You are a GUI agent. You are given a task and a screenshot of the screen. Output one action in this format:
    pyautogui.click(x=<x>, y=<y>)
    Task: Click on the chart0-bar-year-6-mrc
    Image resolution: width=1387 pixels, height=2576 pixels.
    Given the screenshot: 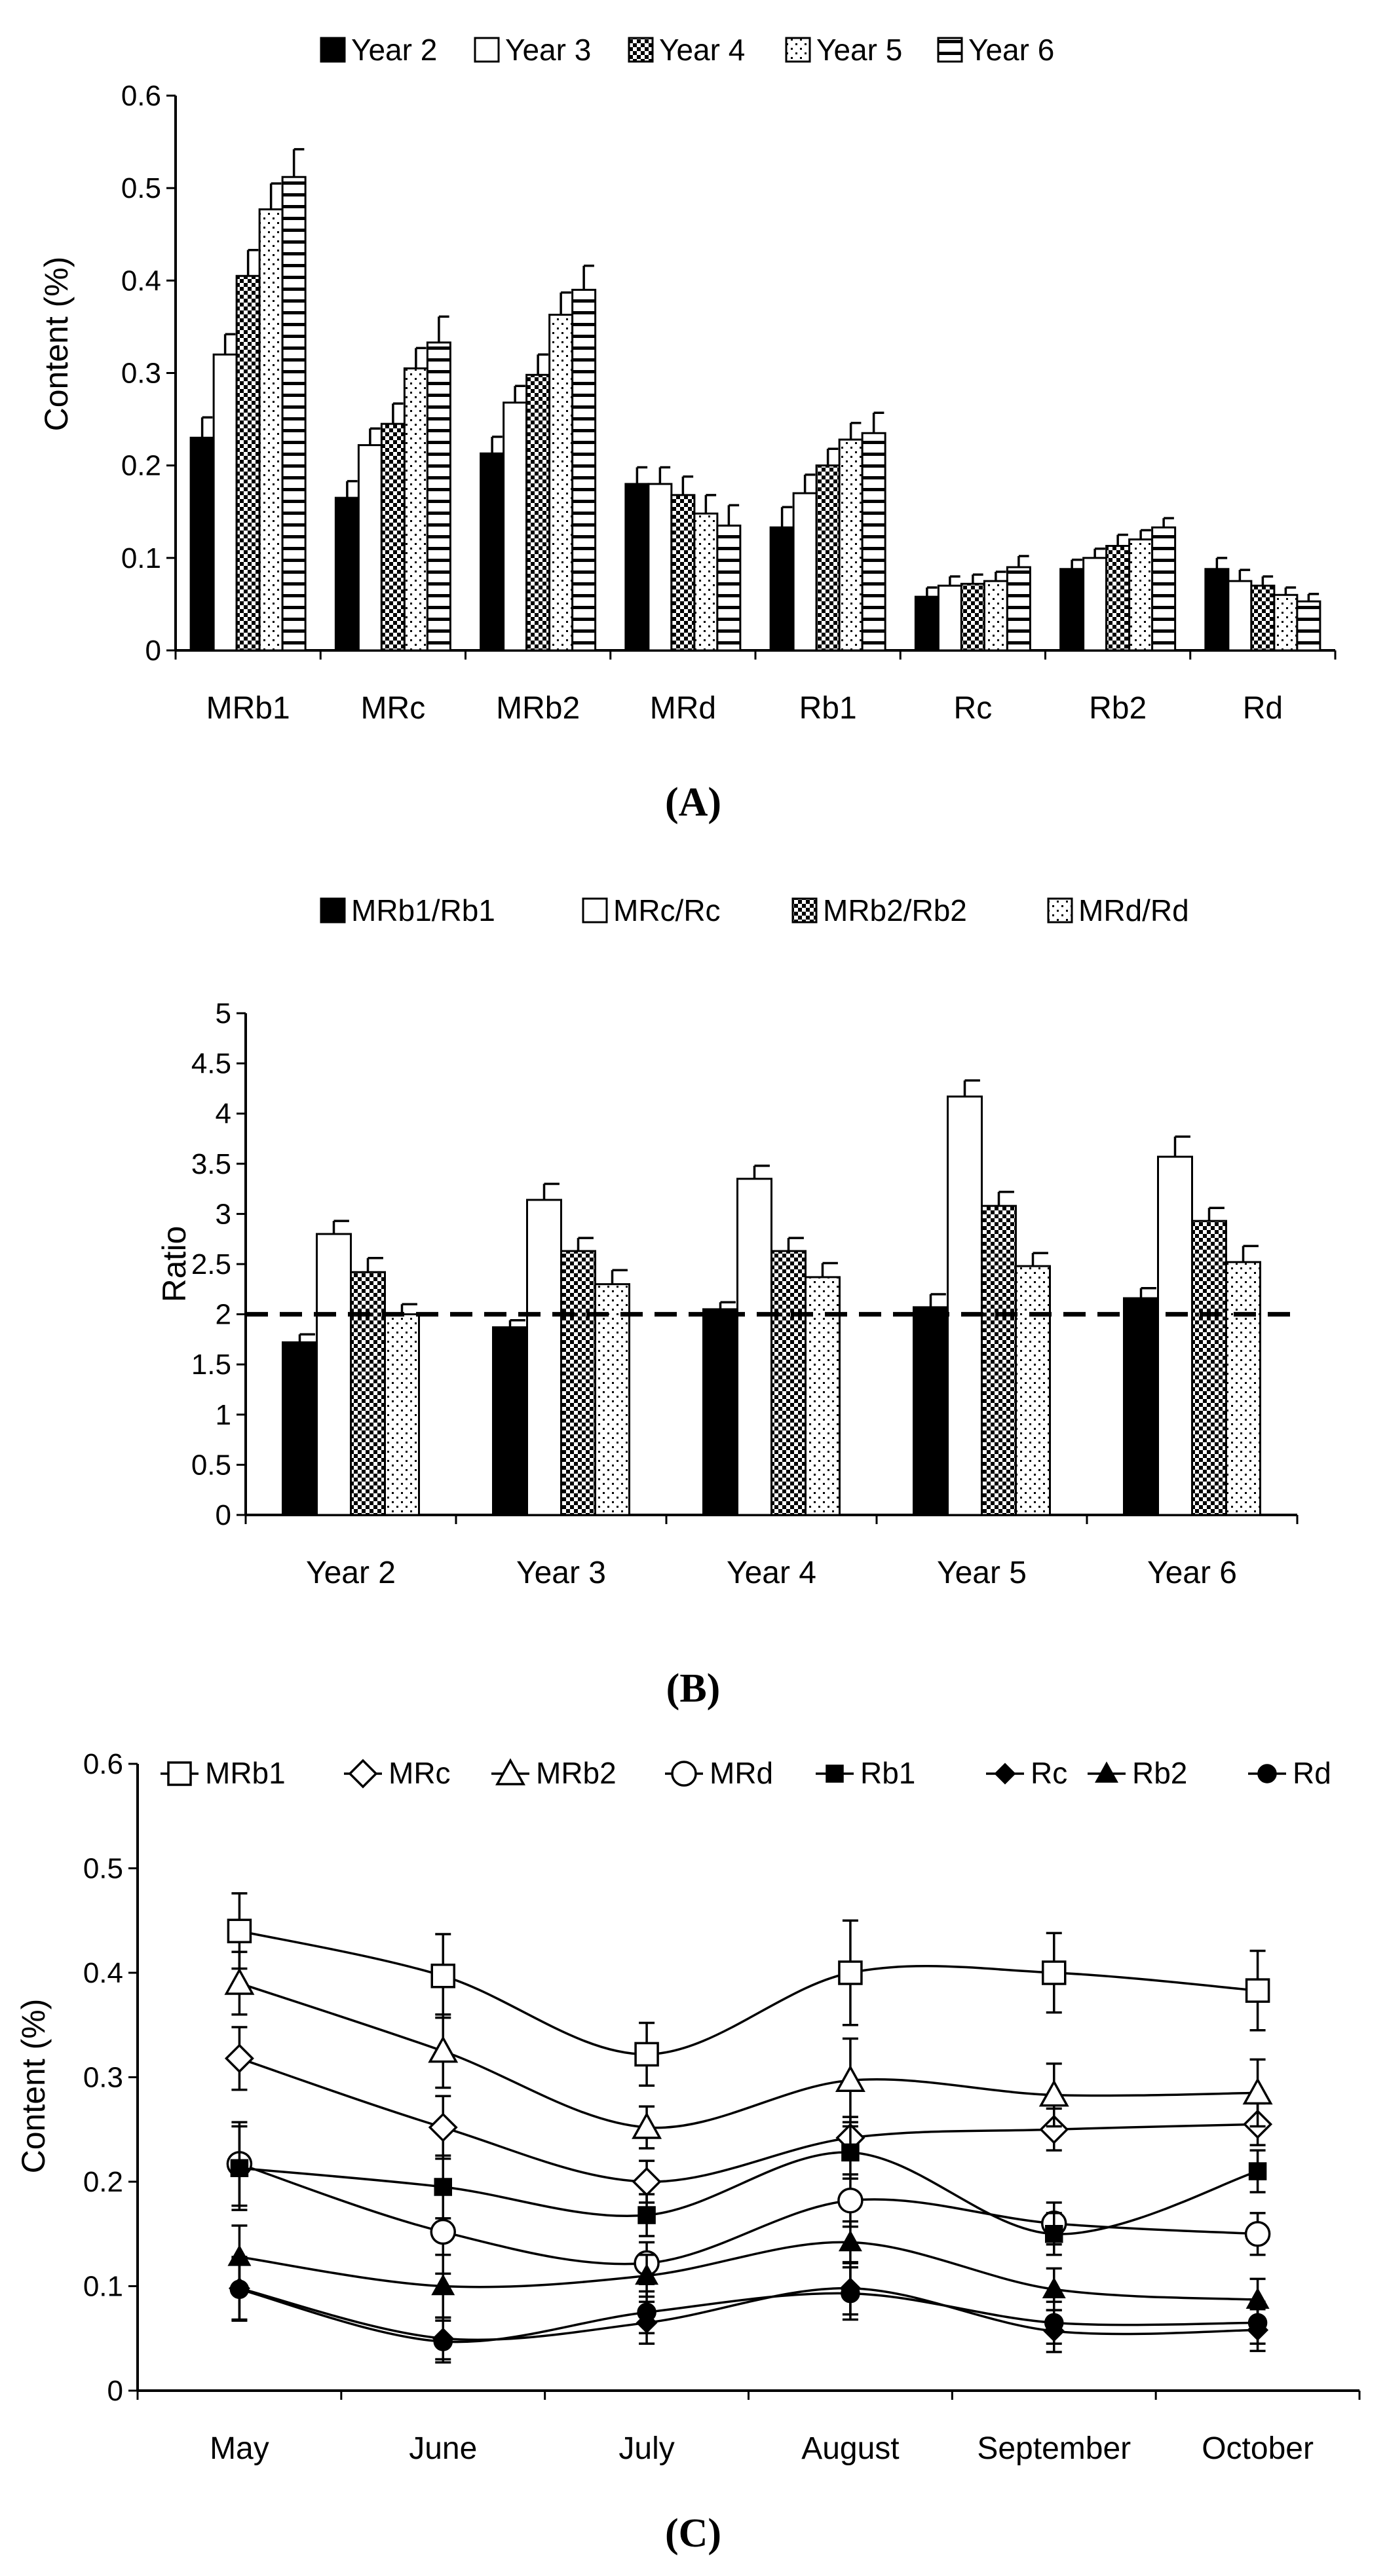 What is the action you would take?
    pyautogui.click(x=438, y=496)
    